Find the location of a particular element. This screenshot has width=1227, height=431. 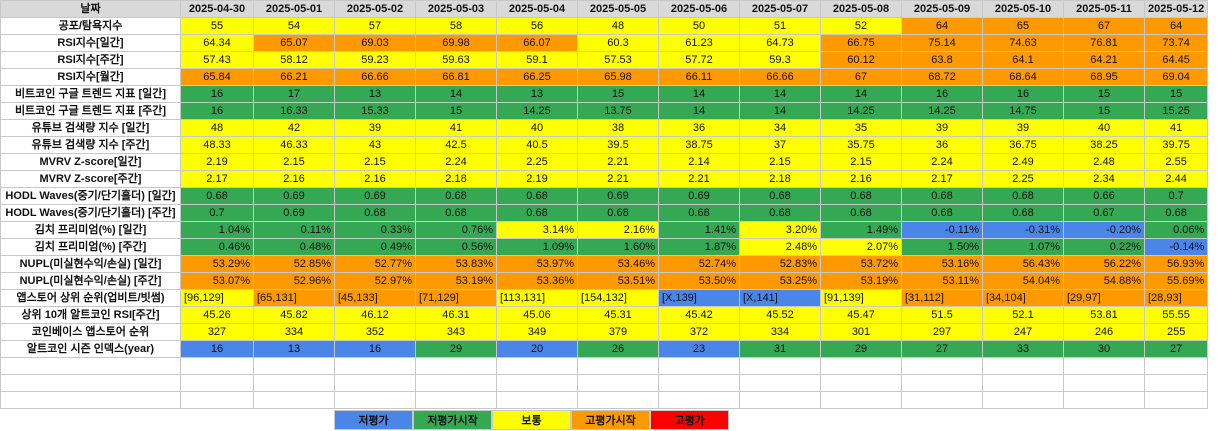

value-cell: 61.23 is located at coordinates (699, 43).